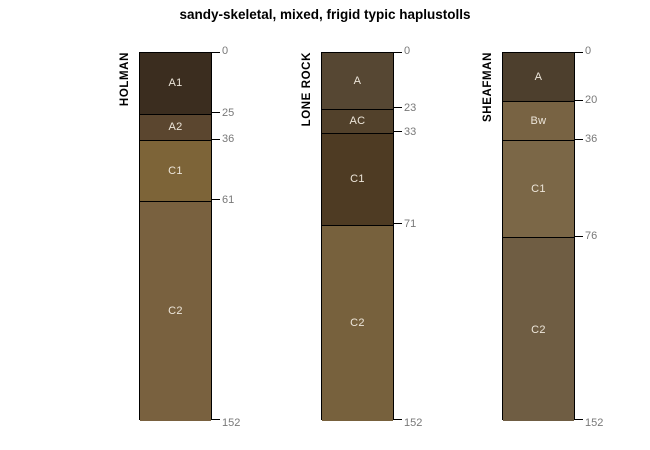  I want to click on depth-label: 71, so click(410, 223).